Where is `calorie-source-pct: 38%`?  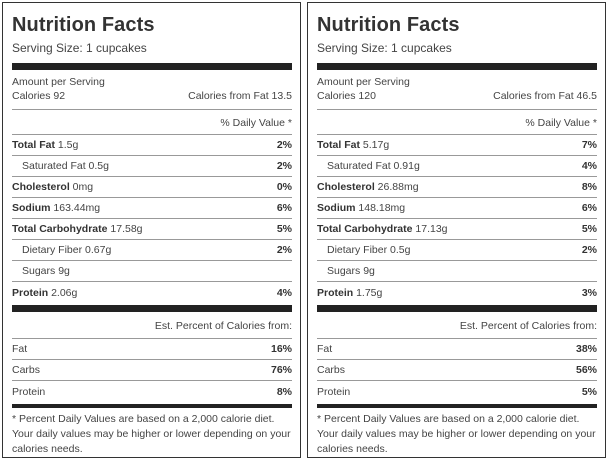 calorie-source-pct: 38% is located at coordinates (586, 349).